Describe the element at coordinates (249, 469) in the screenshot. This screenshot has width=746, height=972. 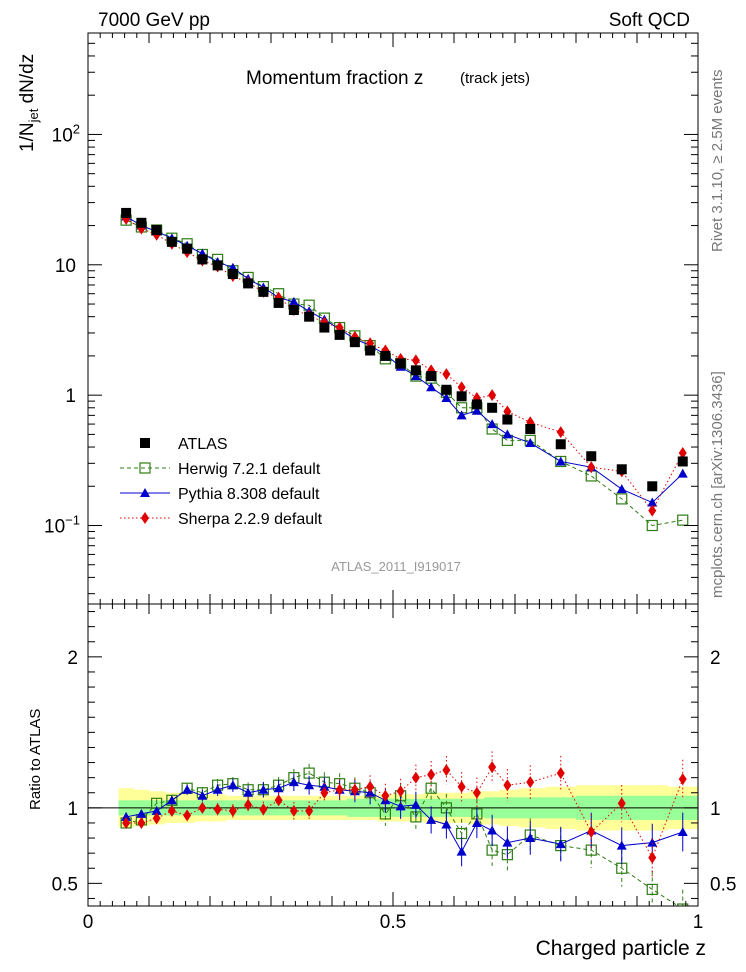
I see `legend-label: Herwig 7.2.1 default` at that location.